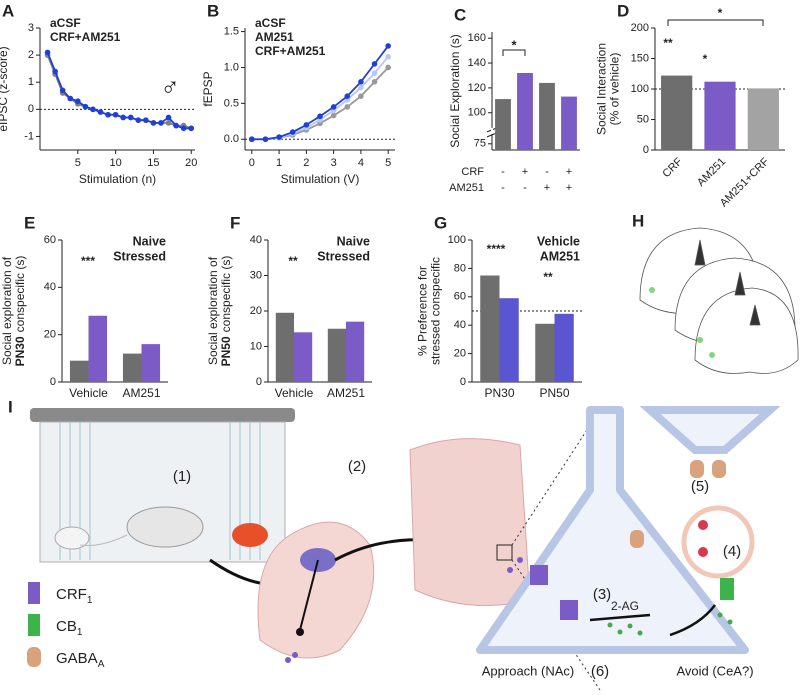 This screenshot has height=695, width=800. Describe the element at coordinates (623, 10) in the screenshot. I see `panel-letter: D` at that location.